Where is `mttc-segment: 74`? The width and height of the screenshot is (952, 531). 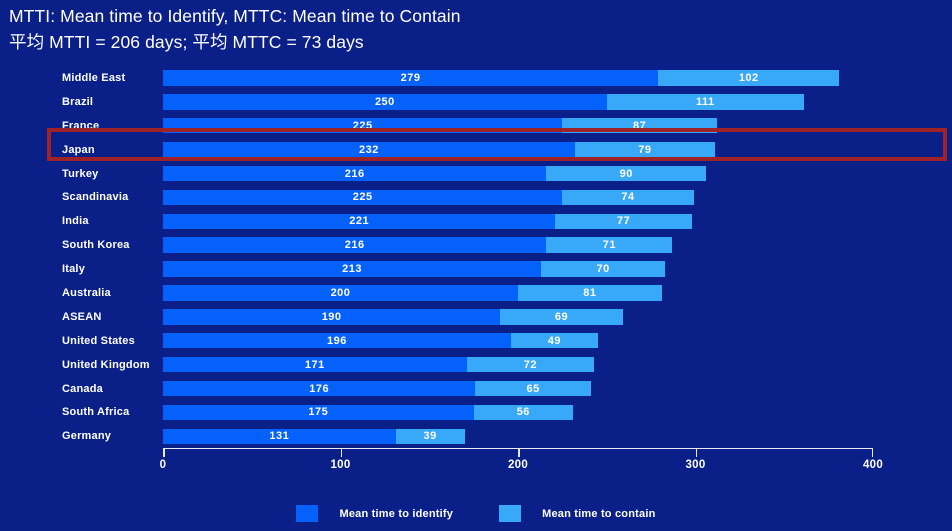 mttc-segment: 74 is located at coordinates (628, 197).